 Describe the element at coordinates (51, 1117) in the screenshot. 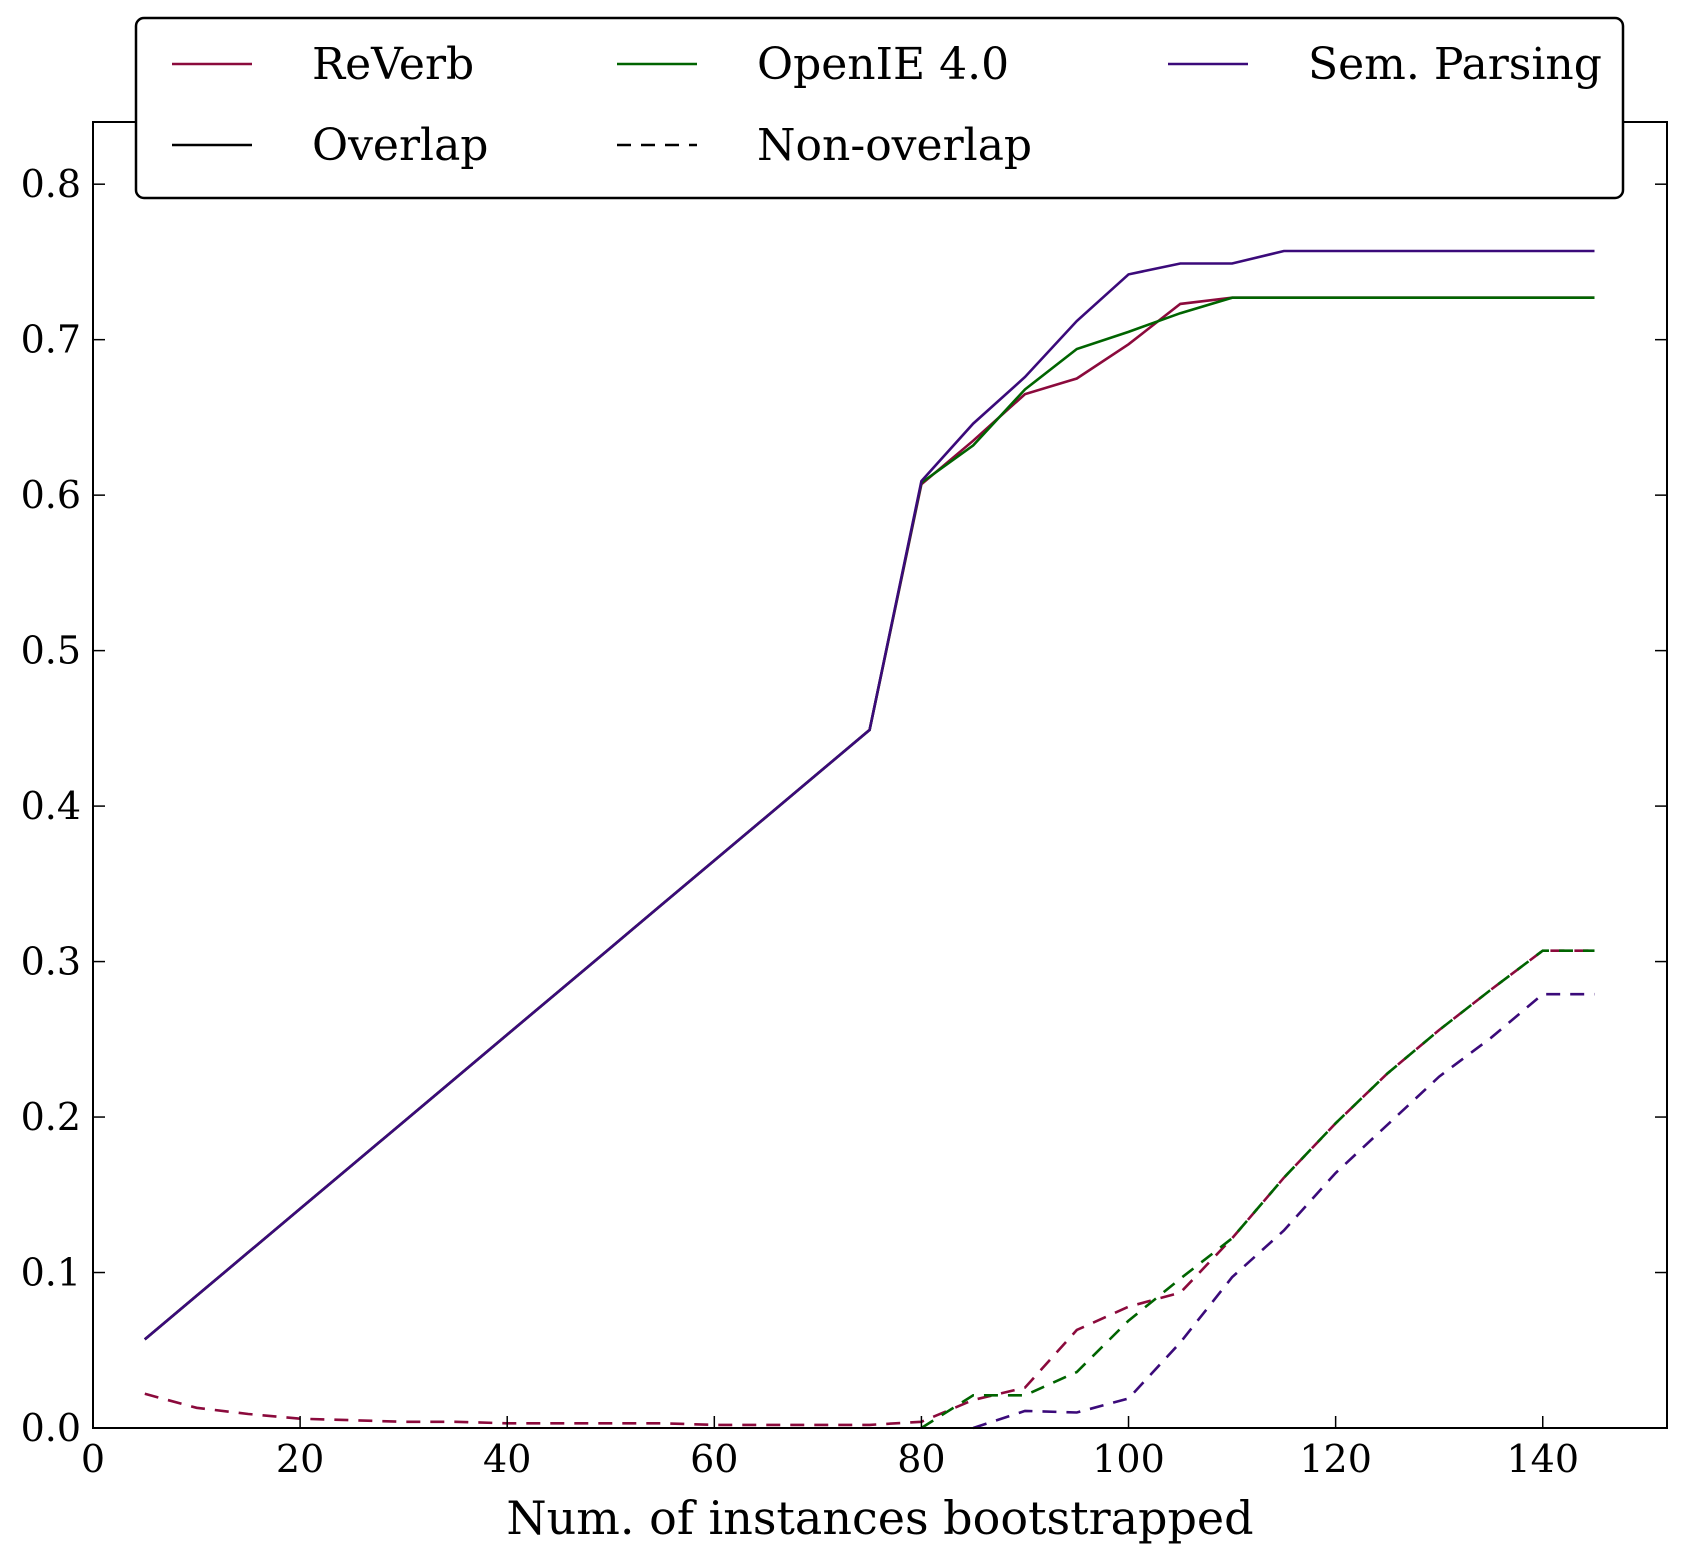

I see `y-tick-label: 0.2` at that location.